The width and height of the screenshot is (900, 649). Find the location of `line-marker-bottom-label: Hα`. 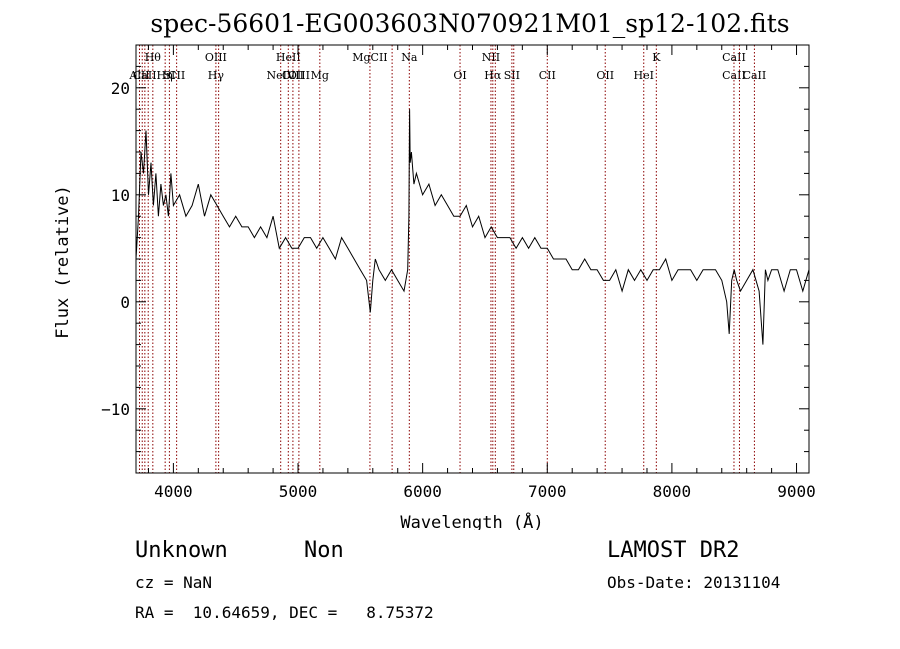

line-marker-bottom-label: Hα is located at coordinates (493, 75).